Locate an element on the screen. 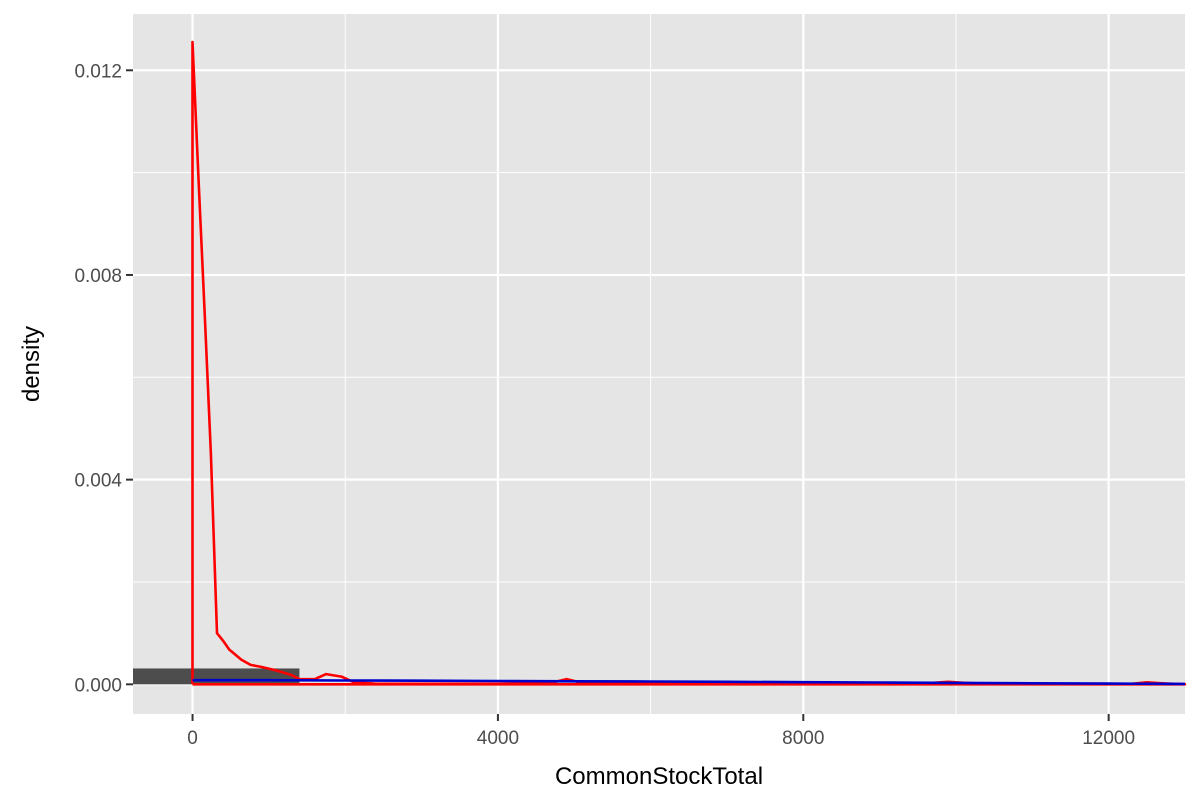 The width and height of the screenshot is (1200, 800). y-tick-label: 0.004 is located at coordinates (98, 481).